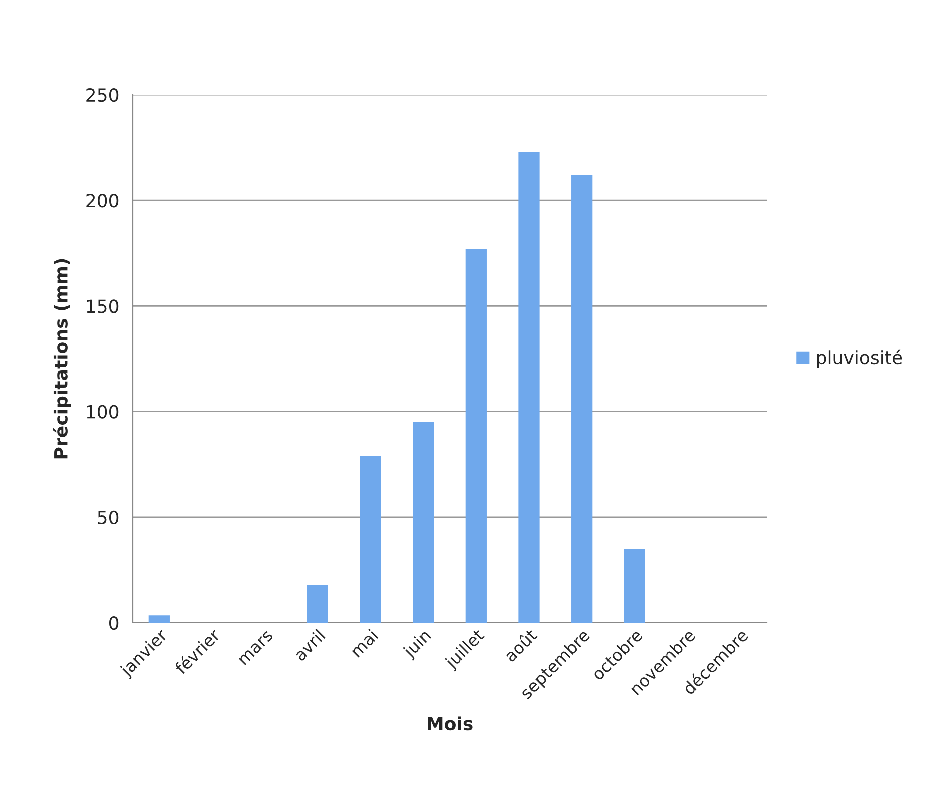  Describe the element at coordinates (103, 412) in the screenshot. I see `y-tick-label: 100` at that location.